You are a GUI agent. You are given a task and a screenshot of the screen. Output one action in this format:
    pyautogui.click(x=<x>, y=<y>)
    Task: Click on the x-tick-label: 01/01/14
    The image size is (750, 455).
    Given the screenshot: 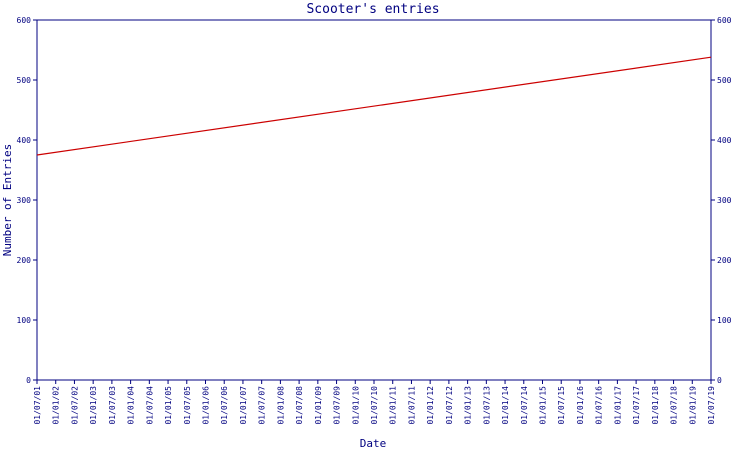 What is the action you would take?
    pyautogui.click(x=505, y=405)
    